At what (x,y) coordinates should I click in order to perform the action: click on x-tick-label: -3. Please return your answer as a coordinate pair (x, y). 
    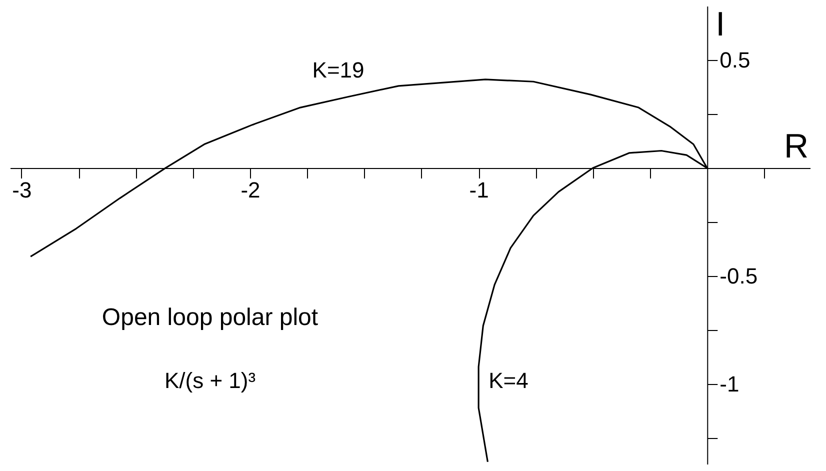
    Looking at the image, I should click on (22, 190).